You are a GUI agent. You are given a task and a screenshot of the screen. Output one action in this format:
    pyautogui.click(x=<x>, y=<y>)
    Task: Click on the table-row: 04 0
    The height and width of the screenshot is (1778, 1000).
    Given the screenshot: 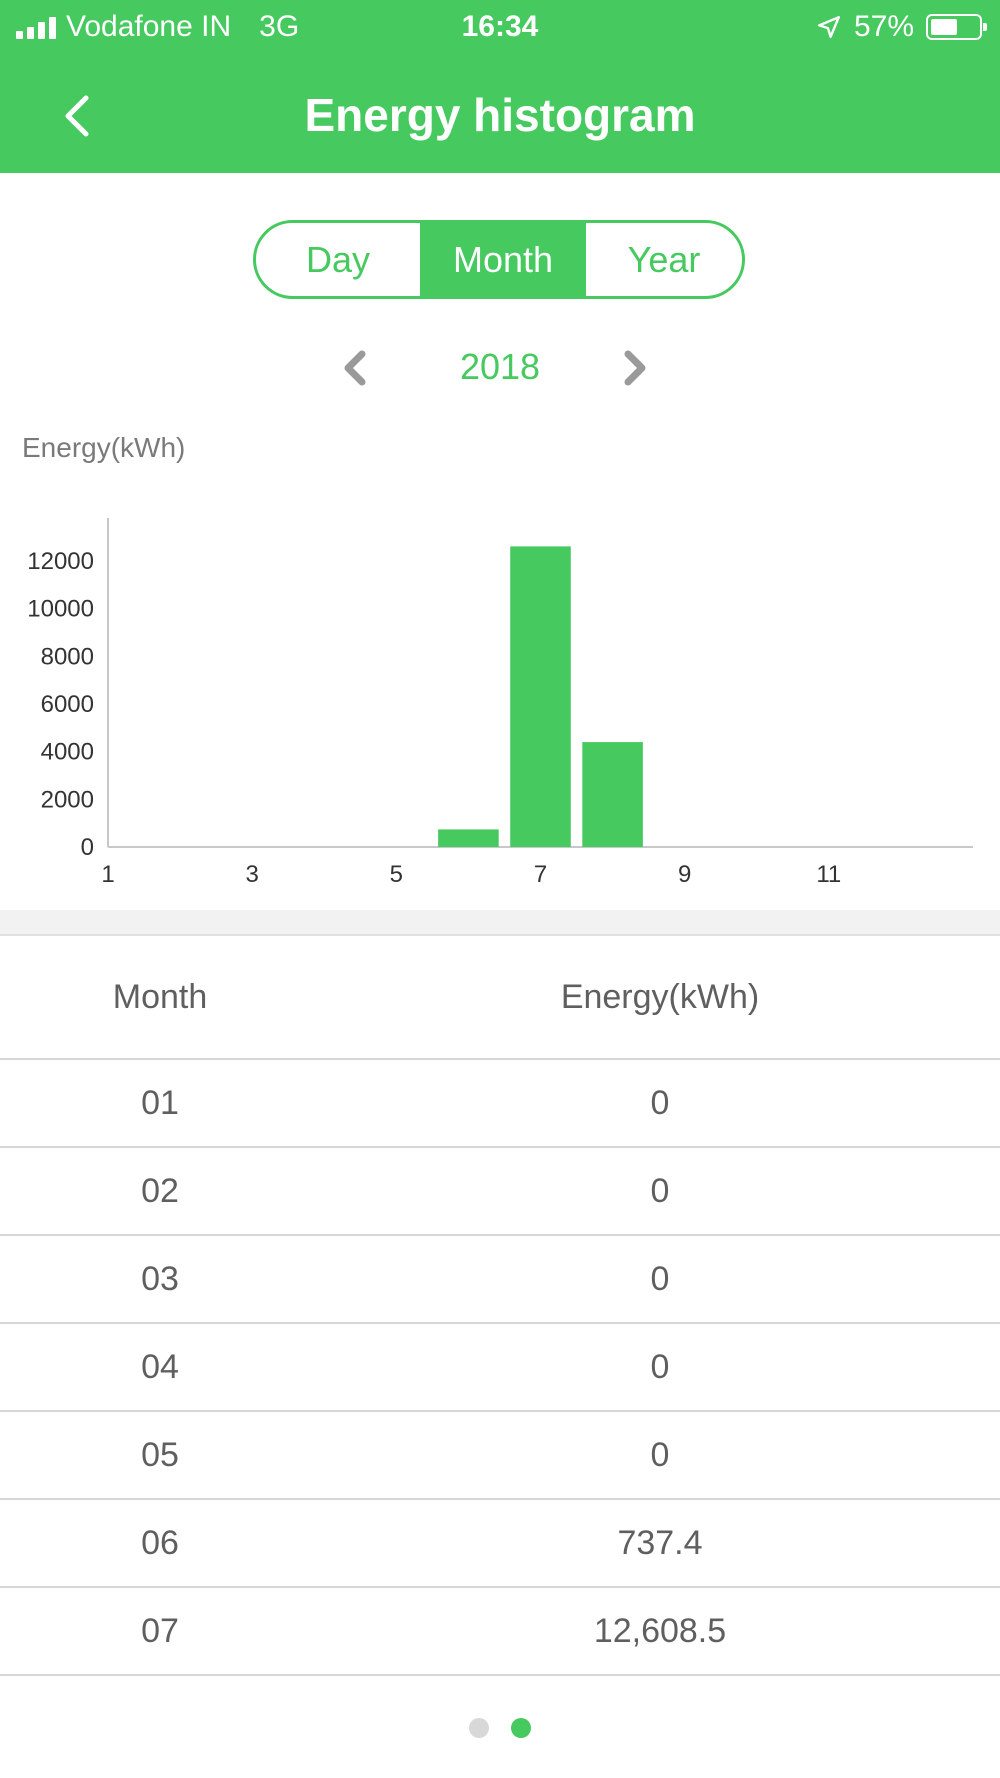 What is the action you would take?
    pyautogui.click(x=500, y=1368)
    